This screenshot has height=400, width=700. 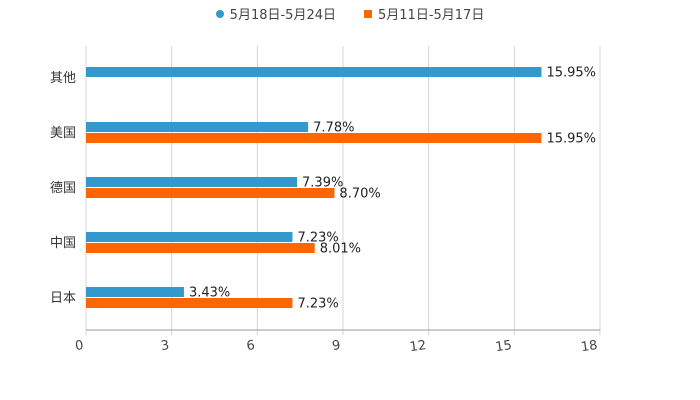 What do you see at coordinates (317, 304) in the screenshot?
I see `data-label-series-2-5: 7.23%` at bounding box center [317, 304].